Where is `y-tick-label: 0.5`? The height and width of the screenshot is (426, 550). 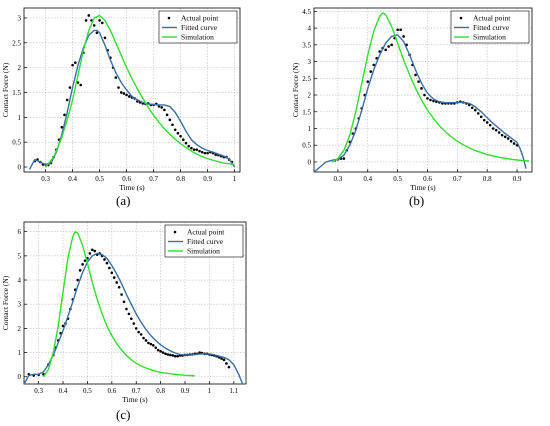 y-tick-label: 0.5 is located at coordinates (16, 143).